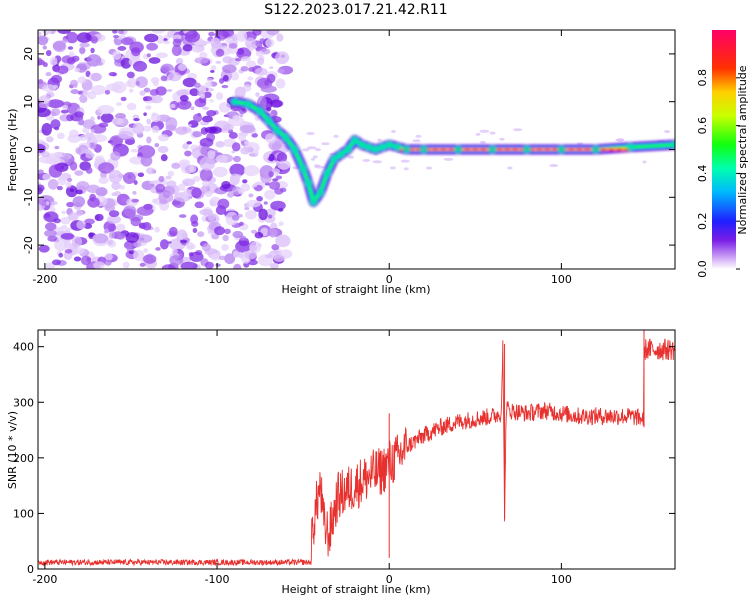  What do you see at coordinates (28, 197) in the screenshot?
I see `spec-y-tick-label: -10` at bounding box center [28, 197].